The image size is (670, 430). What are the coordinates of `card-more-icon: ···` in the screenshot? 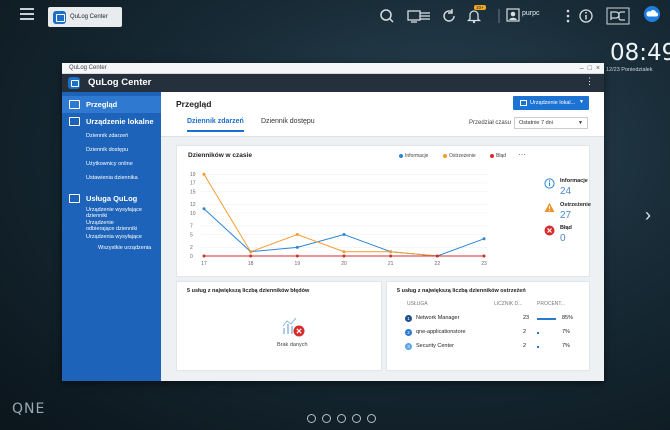 It's located at (522, 154).